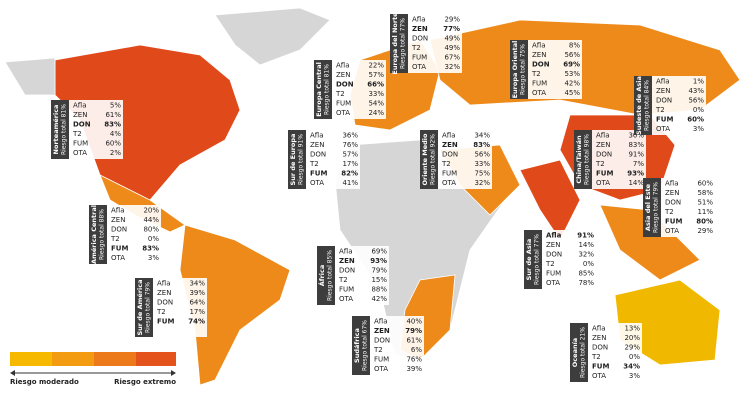 Image resolution: width=750 pixels, height=404 pixels. What do you see at coordinates (639, 105) in the screenshot?
I see `region-name: Sudeste de Asia` at bounding box center [639, 105].